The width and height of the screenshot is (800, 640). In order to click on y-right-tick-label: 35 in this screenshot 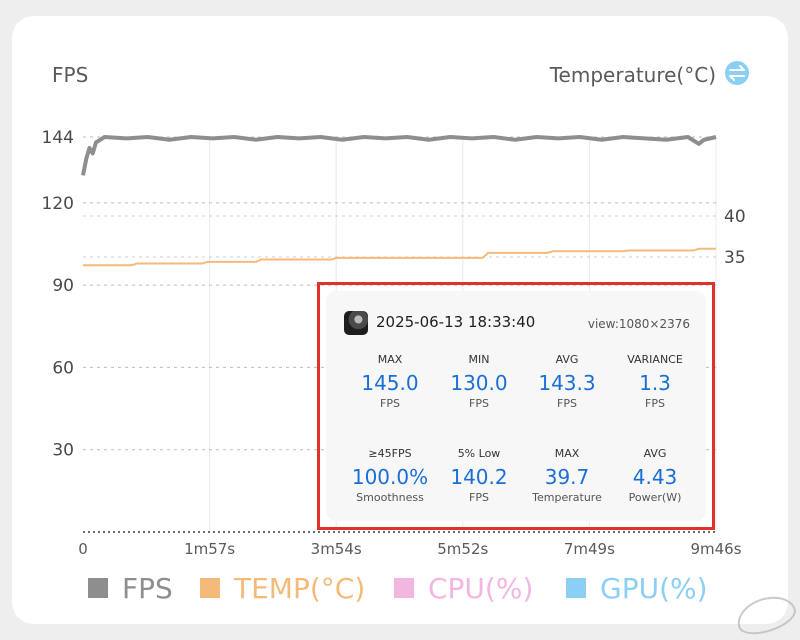, I will do `click(735, 258)`.